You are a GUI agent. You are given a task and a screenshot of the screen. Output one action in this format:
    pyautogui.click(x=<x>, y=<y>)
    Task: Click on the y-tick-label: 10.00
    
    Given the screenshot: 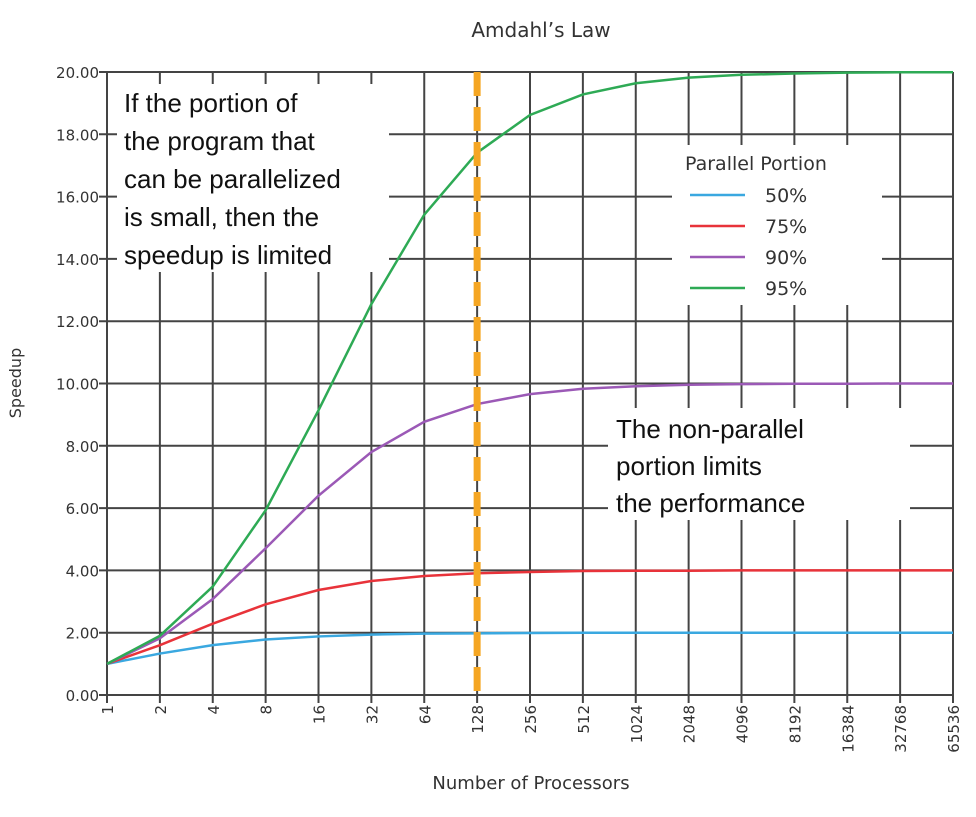 What is the action you would take?
    pyautogui.click(x=77, y=385)
    